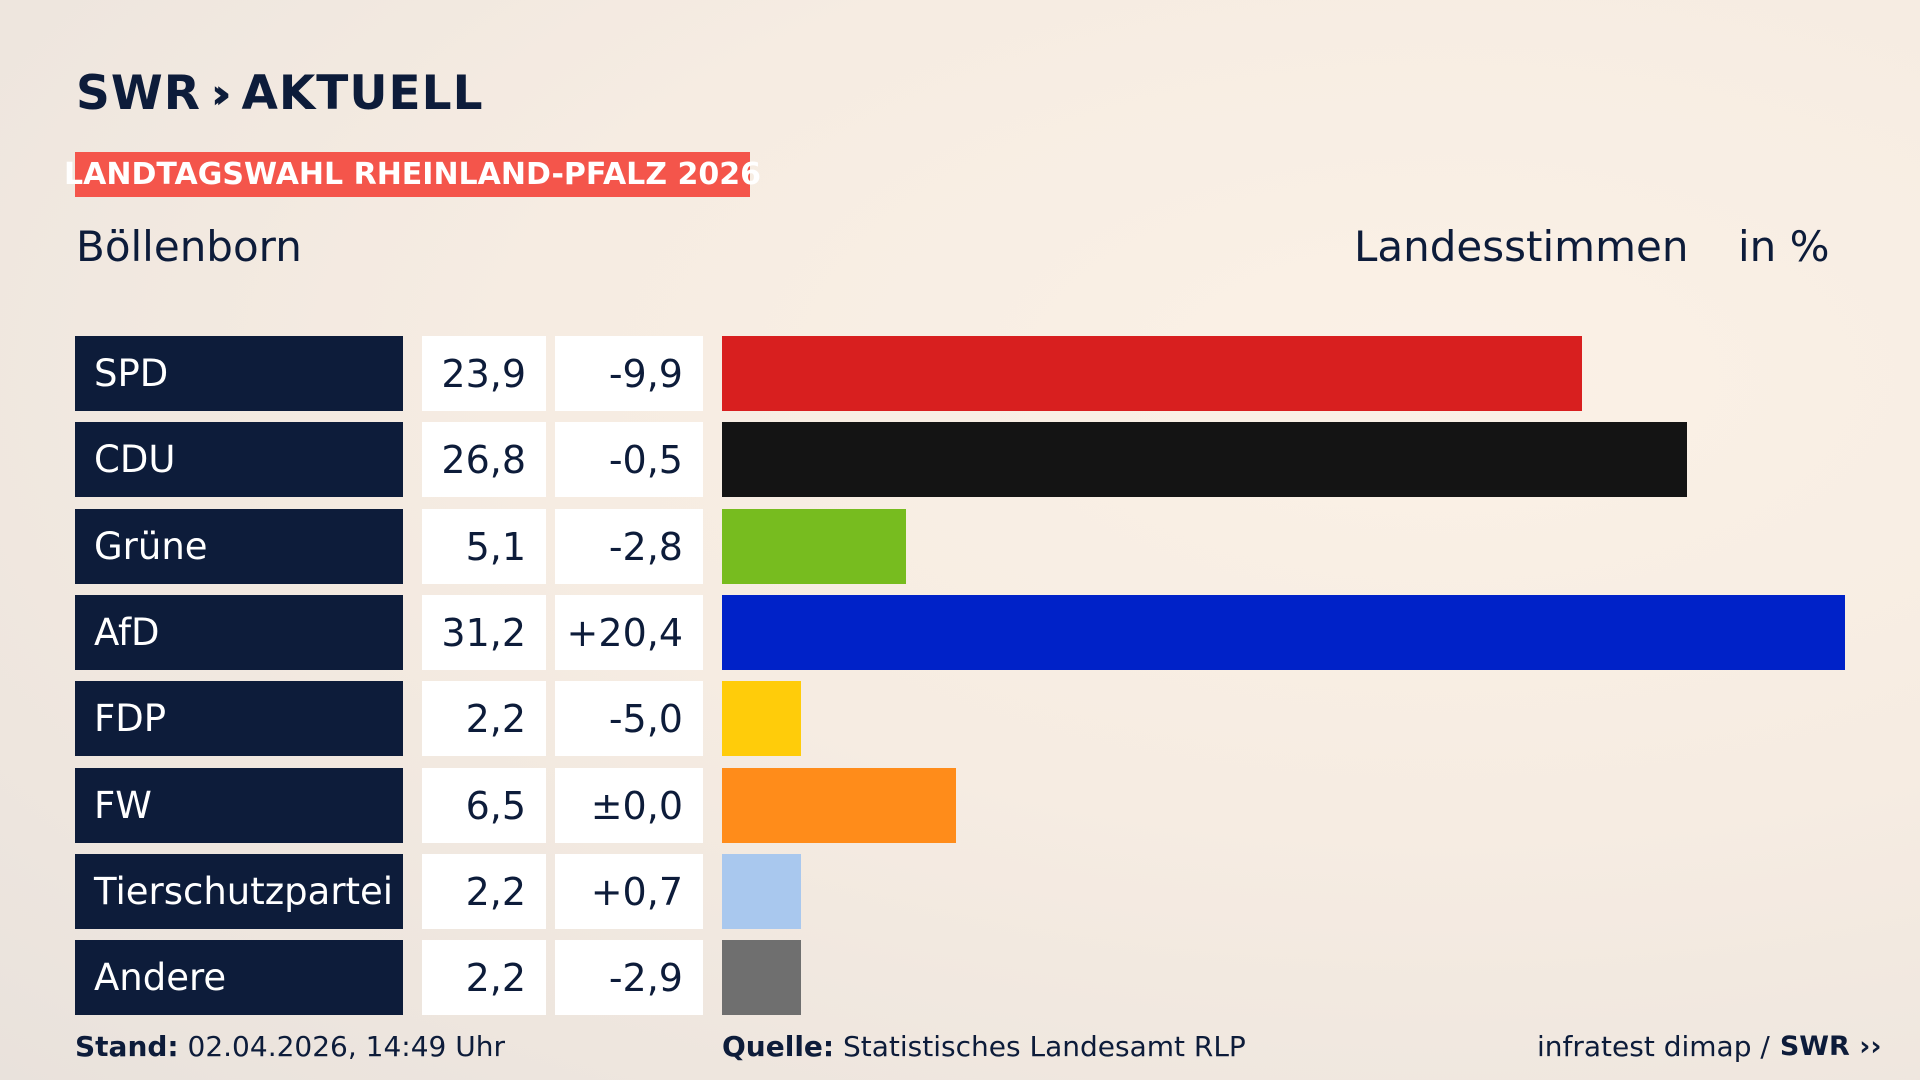 Image resolution: width=1920 pixels, height=1080 pixels. I want to click on timestamp: Stand: 02.04.2026, 14:49 Uhr, so click(290, 1046).